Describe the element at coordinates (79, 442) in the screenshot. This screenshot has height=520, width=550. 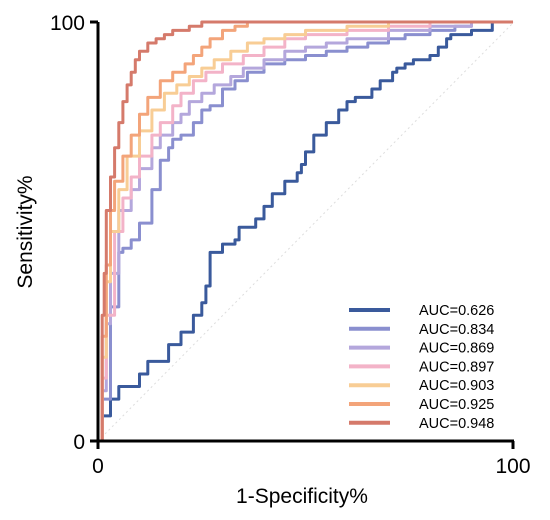
I see `y-tick-label-min: 0` at that location.